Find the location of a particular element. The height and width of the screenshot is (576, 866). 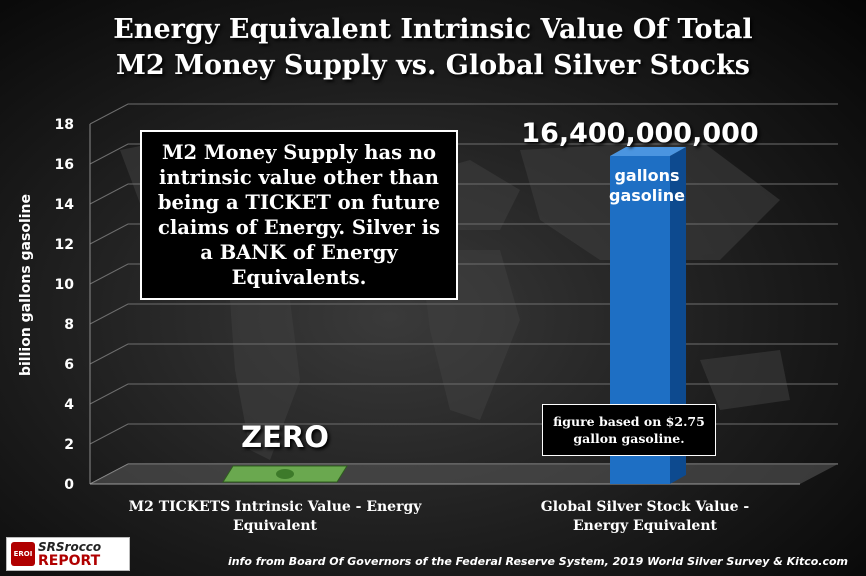

y-tick-label: 12 is located at coordinates (64, 245).